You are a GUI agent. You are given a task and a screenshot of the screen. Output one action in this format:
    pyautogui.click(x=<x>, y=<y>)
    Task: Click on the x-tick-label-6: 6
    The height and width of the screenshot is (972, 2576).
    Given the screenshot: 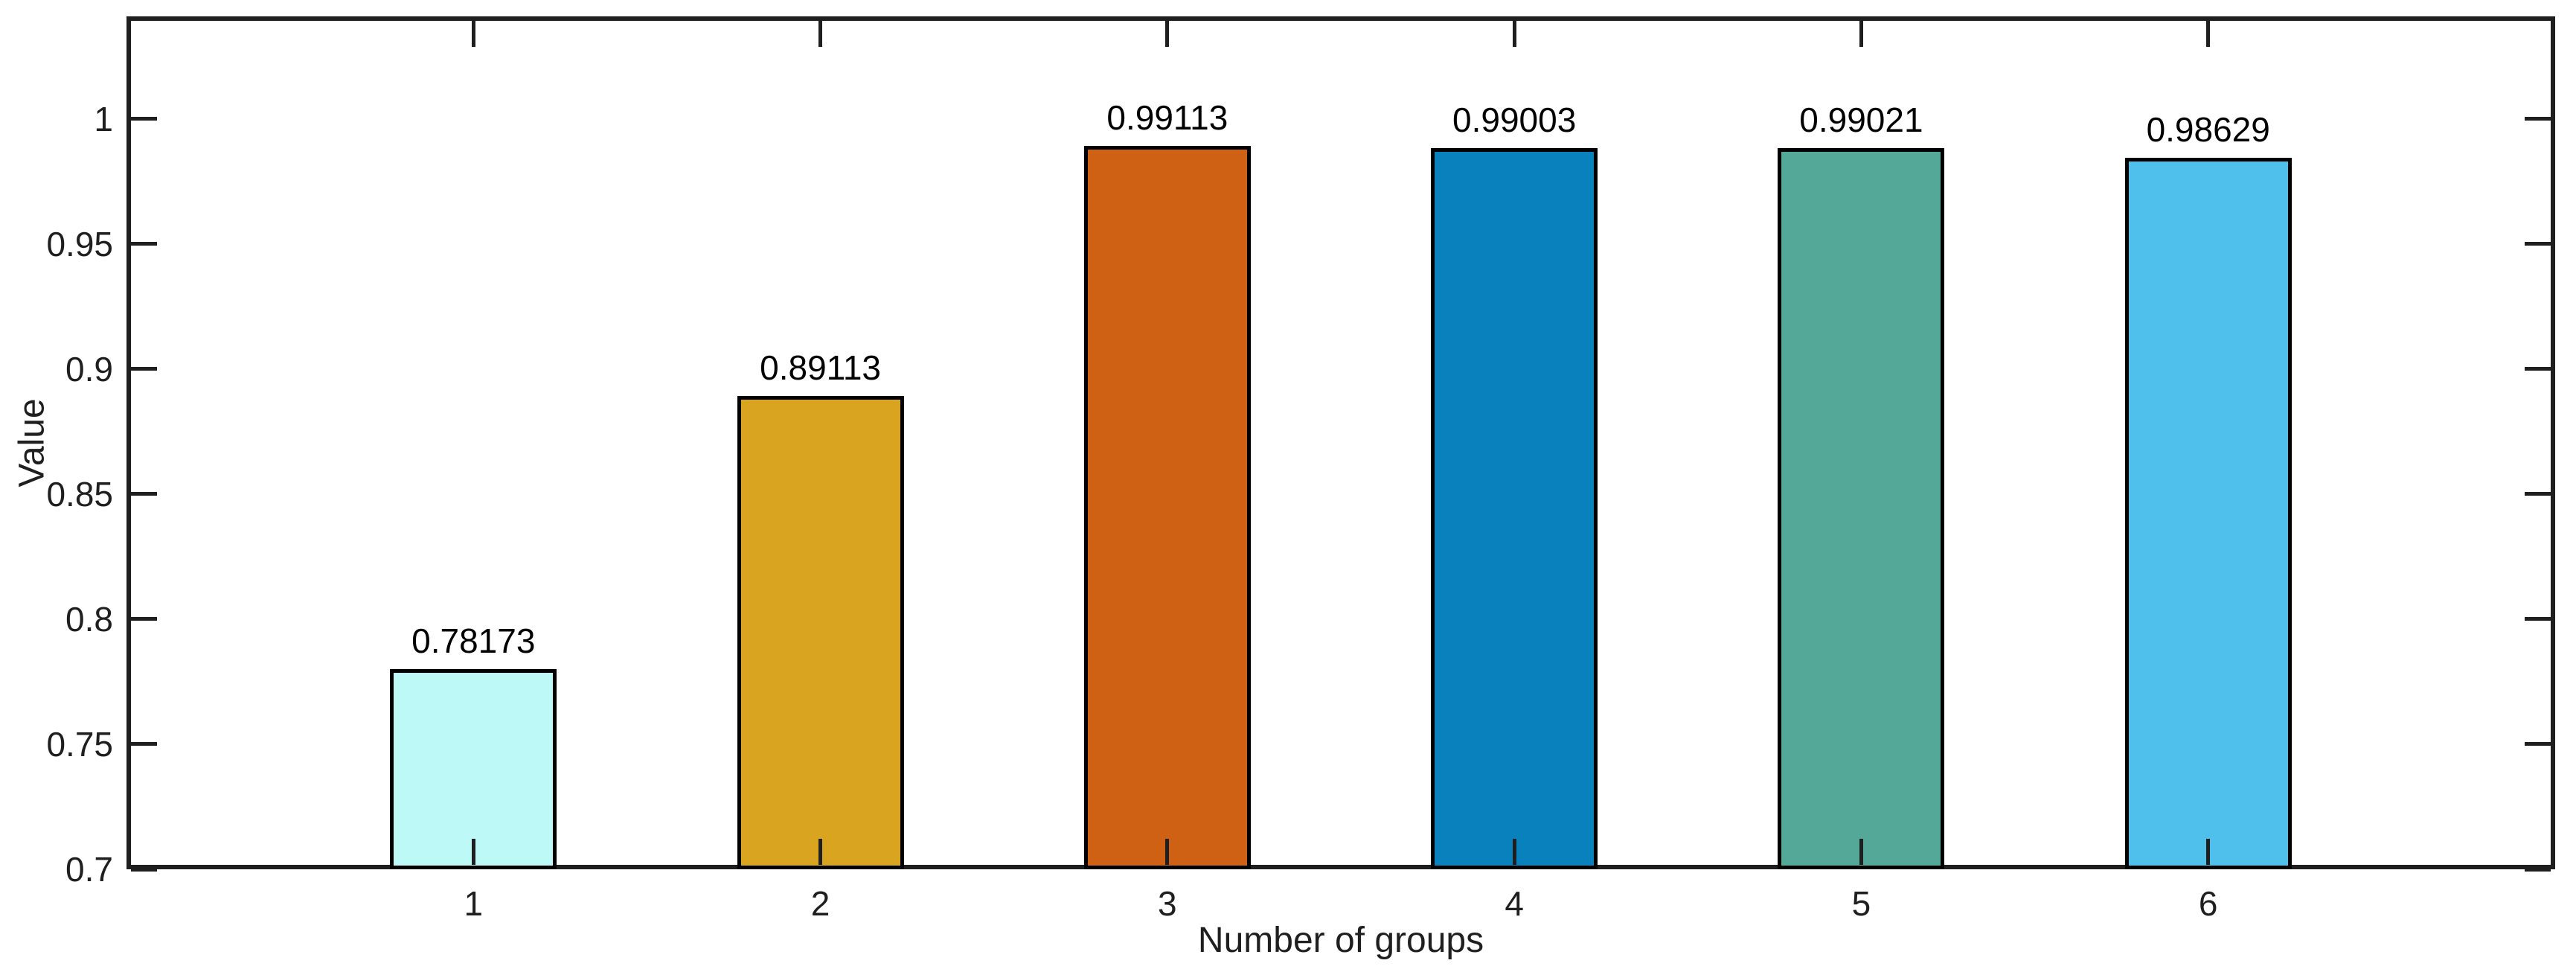 What is the action you would take?
    pyautogui.click(x=2208, y=904)
    